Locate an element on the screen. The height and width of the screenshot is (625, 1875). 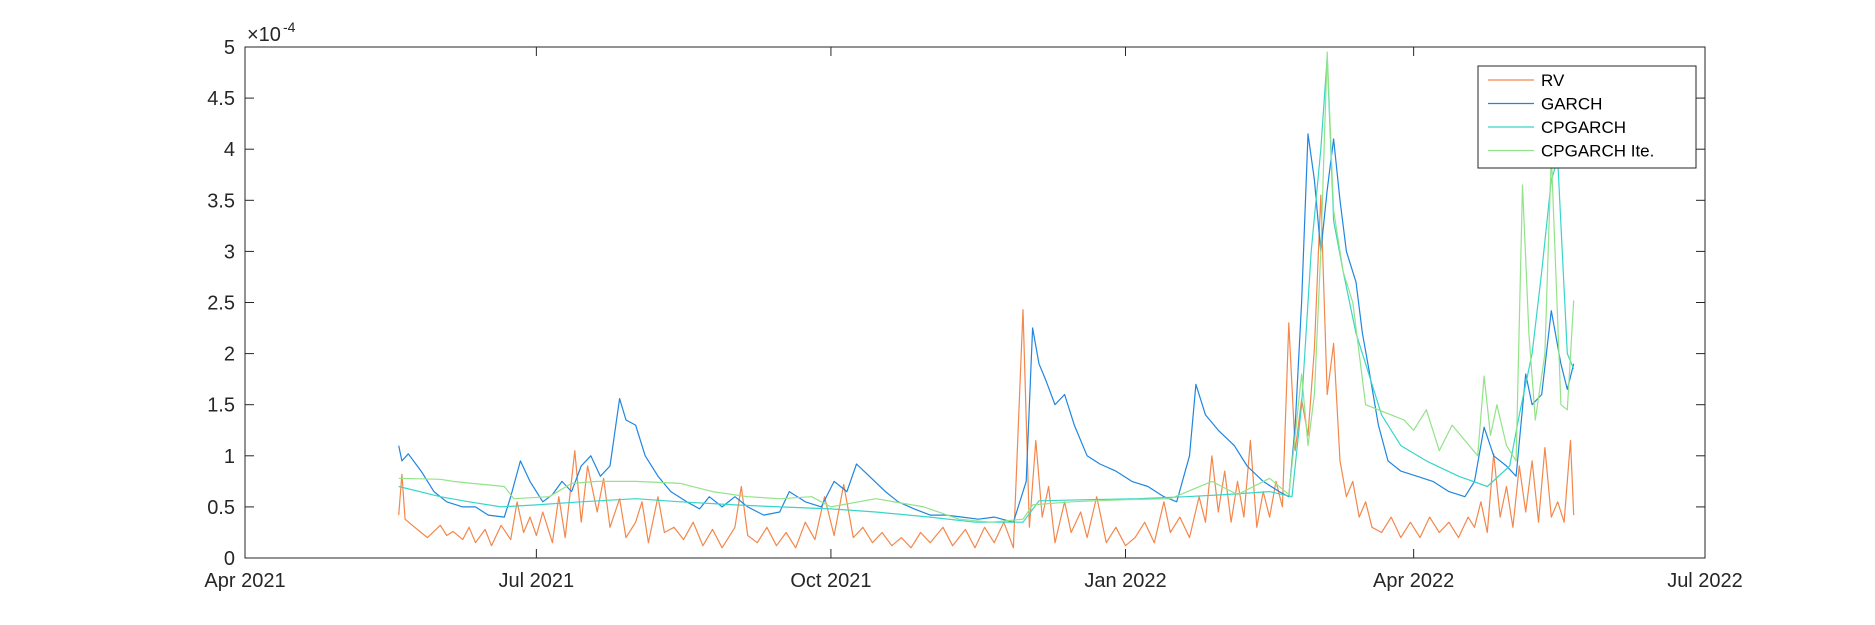
legend-label: RV is located at coordinates (1553, 80).